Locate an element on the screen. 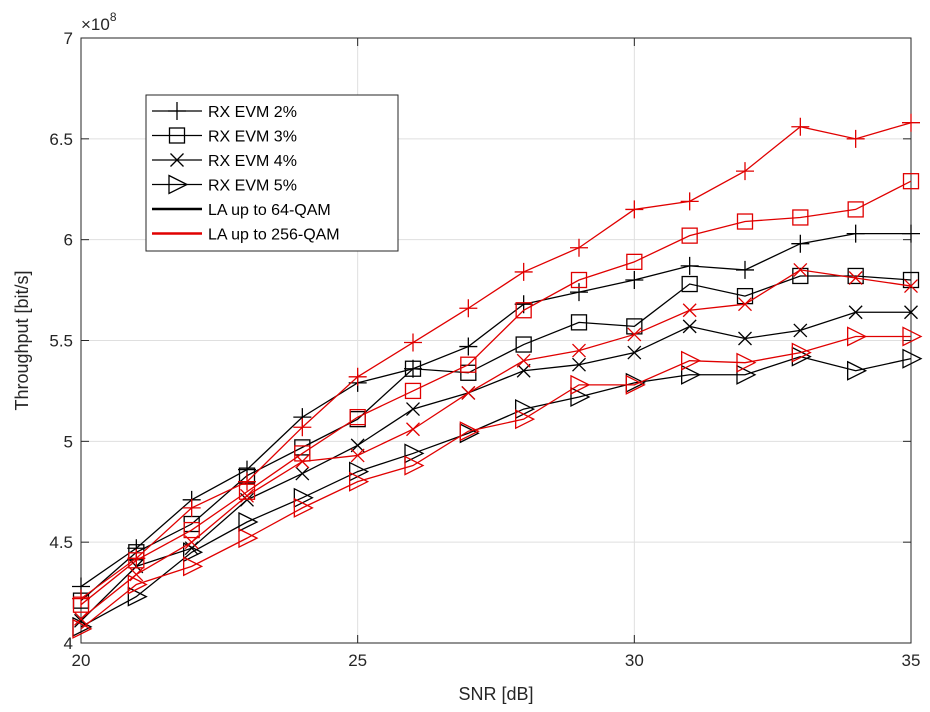 Image resolution: width=930 pixels, height=712 pixels. x-tick-label: 20 is located at coordinates (81, 660).